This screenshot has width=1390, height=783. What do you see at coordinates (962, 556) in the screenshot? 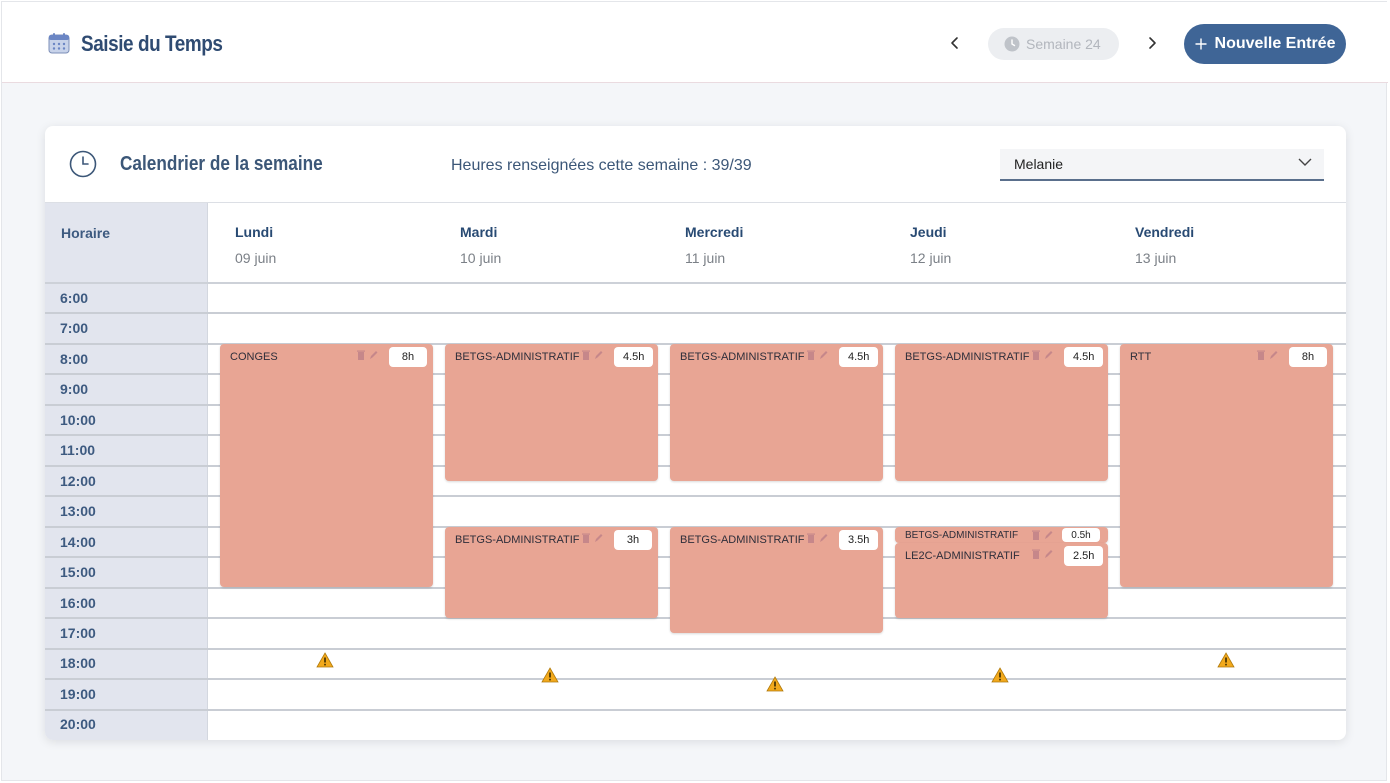
I see `time-entry-label: LE2C-ADMINISTRATIF` at bounding box center [962, 556].